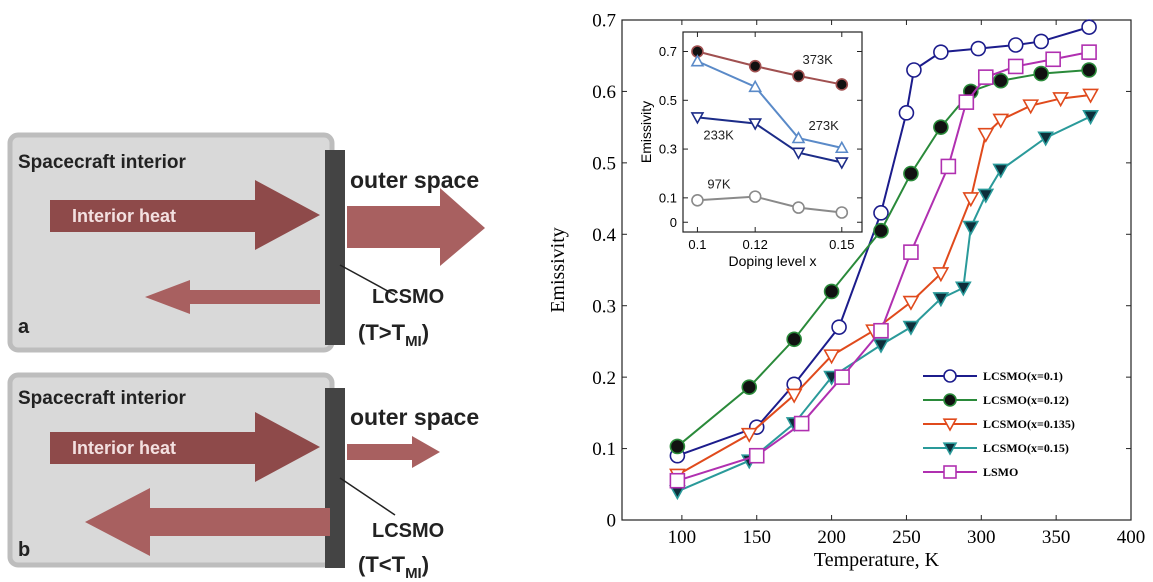  I want to click on x-tick-label: 350, so click(1056, 537).